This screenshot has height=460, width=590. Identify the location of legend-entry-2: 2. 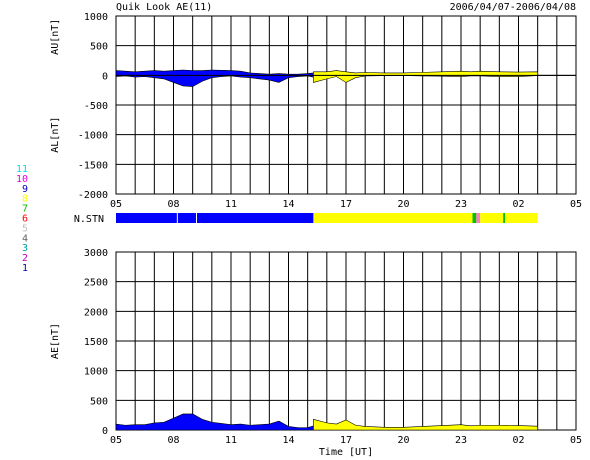
(25, 258).